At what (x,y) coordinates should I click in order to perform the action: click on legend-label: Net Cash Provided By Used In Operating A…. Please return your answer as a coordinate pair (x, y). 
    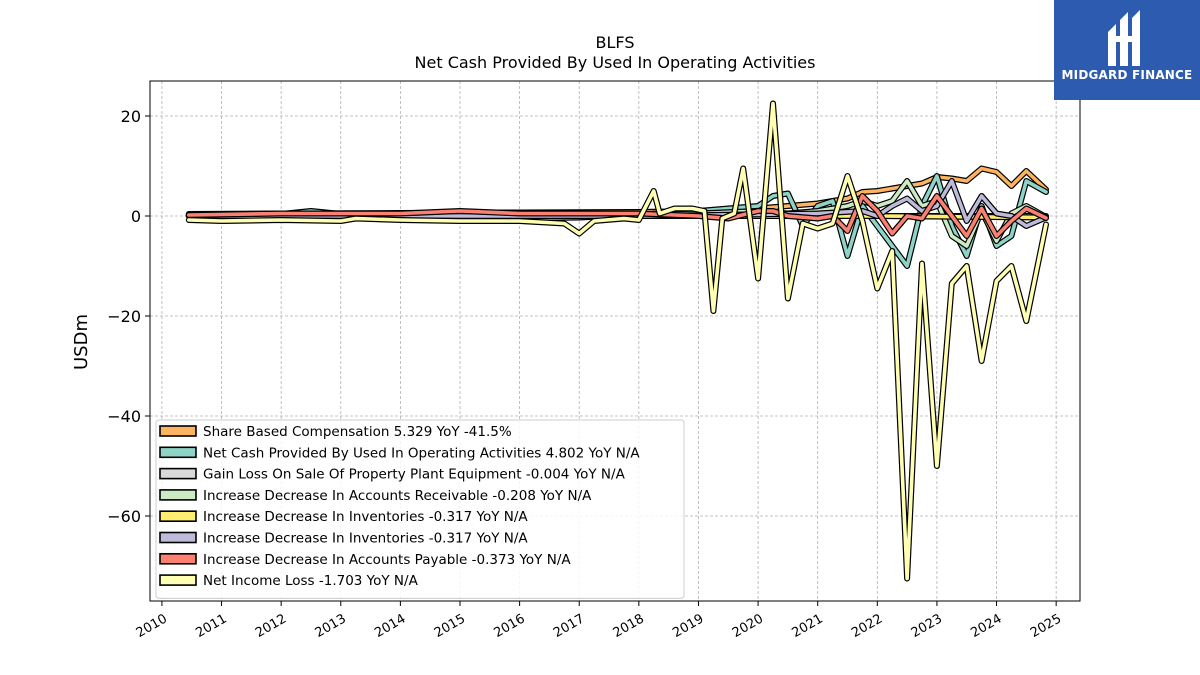
    Looking at the image, I should click on (421, 453).